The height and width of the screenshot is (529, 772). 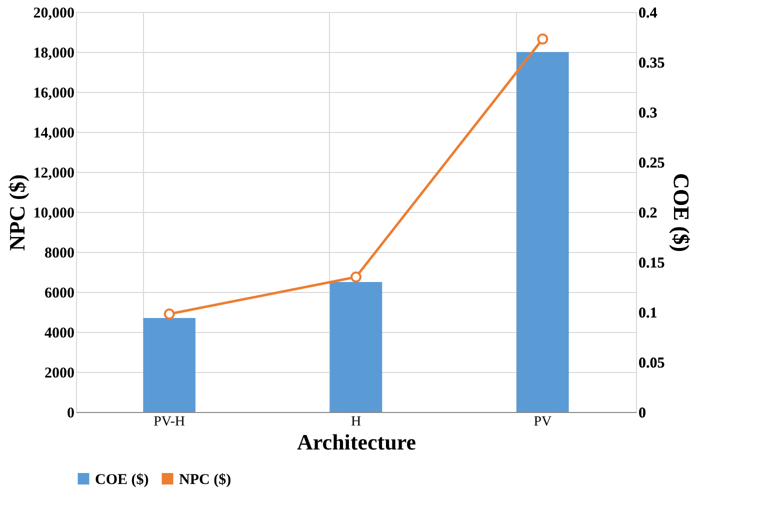 I want to click on y2-tick-label: 0, so click(x=642, y=414).